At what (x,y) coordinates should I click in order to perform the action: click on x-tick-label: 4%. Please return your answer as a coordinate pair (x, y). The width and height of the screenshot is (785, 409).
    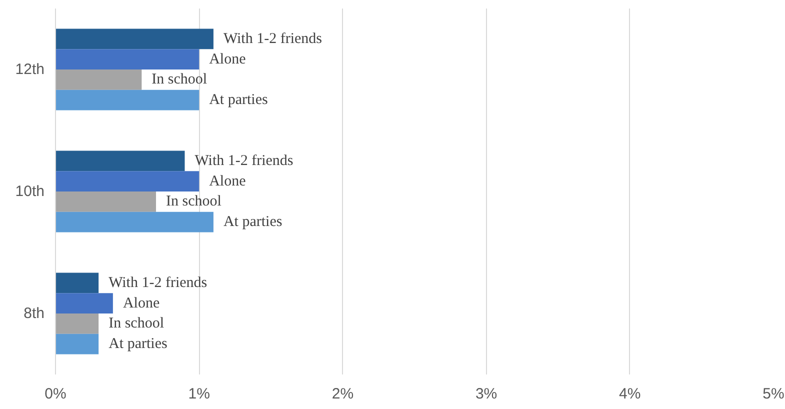
    Looking at the image, I should click on (630, 394).